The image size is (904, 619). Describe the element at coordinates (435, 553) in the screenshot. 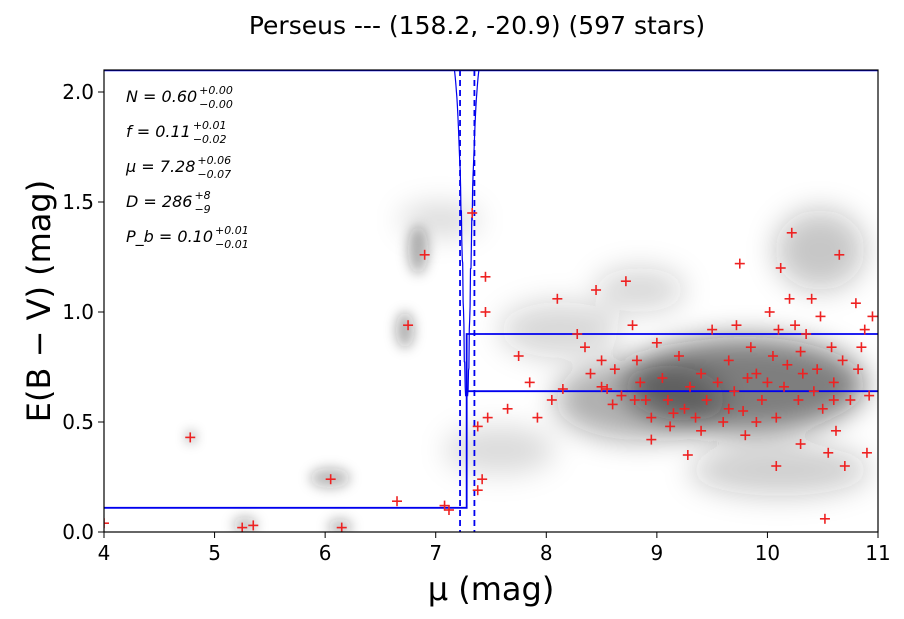

I see `x-tick-label: 7` at that location.